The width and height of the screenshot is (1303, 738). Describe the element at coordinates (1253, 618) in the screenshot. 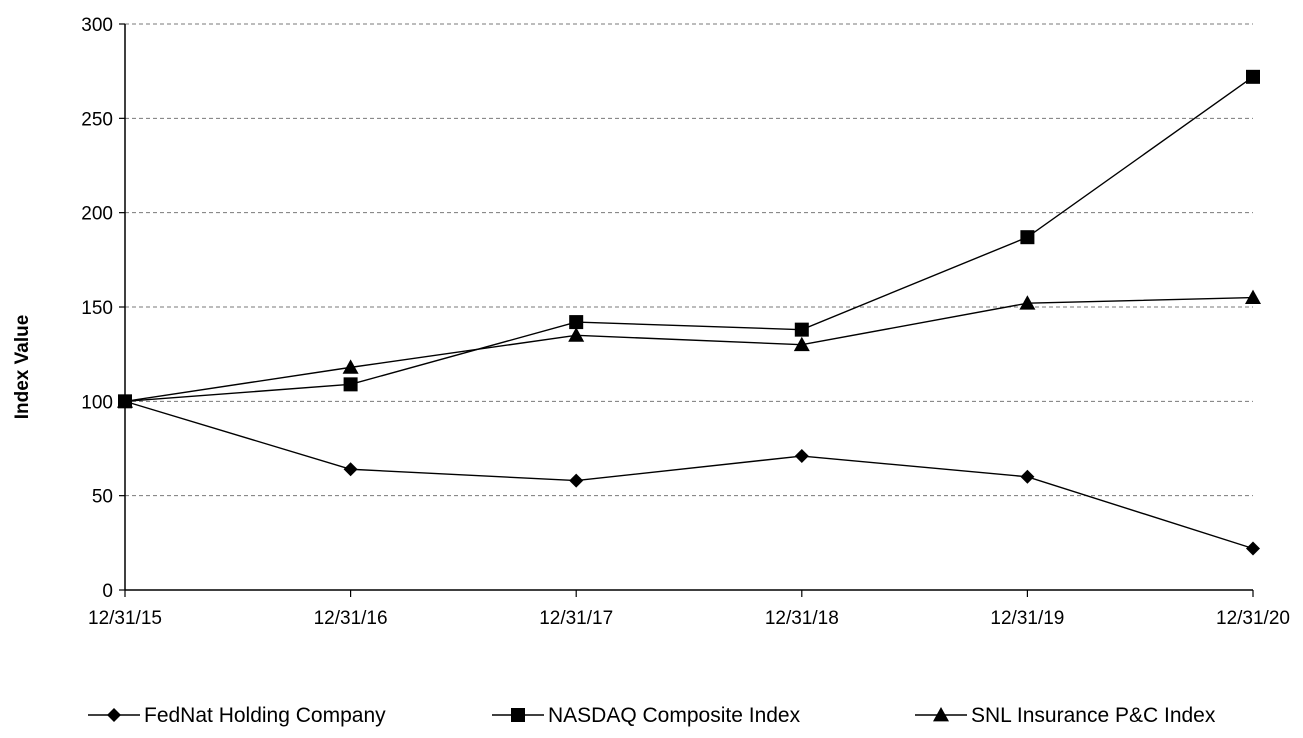

I see `x-tick-label: 12/31/20` at that location.